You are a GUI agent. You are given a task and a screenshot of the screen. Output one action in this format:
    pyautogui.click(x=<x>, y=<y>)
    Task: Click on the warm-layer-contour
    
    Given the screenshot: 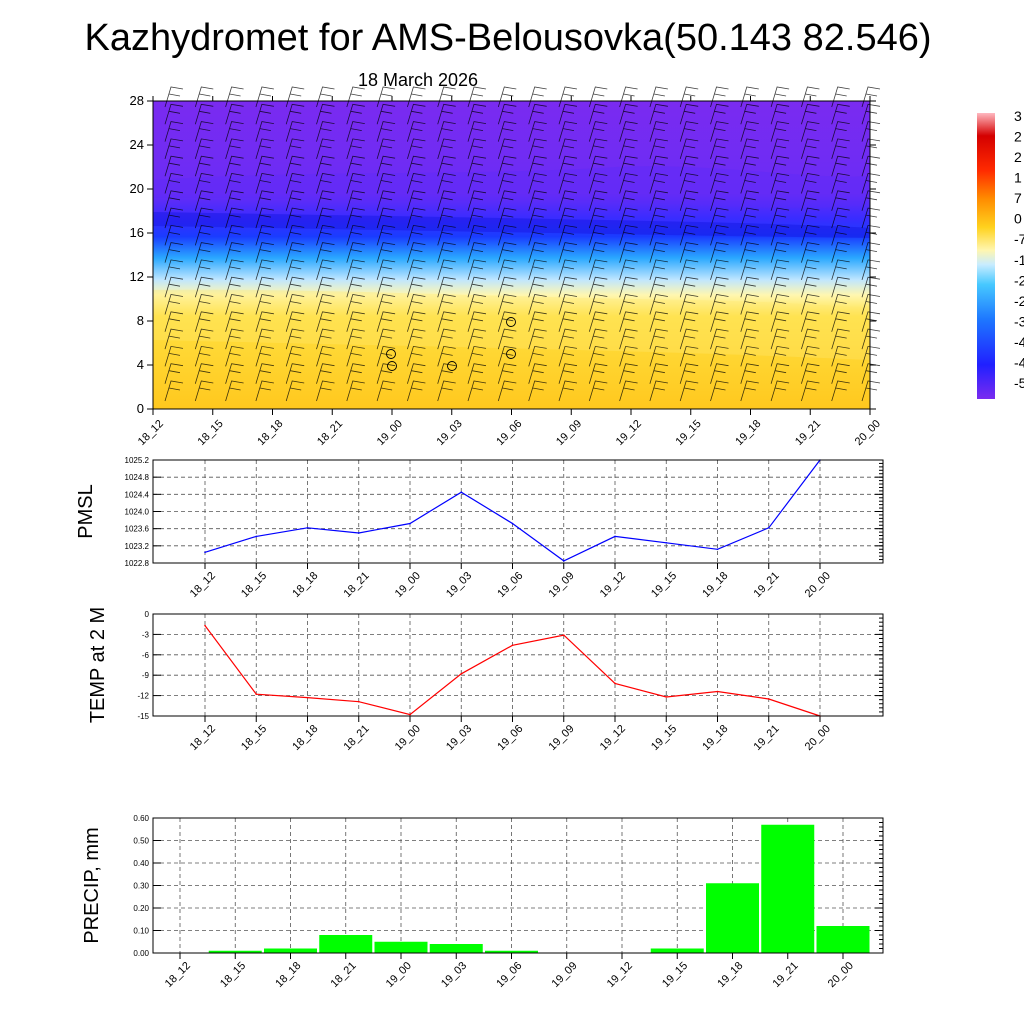 What is the action you would take?
    pyautogui.click(x=511, y=324)
    